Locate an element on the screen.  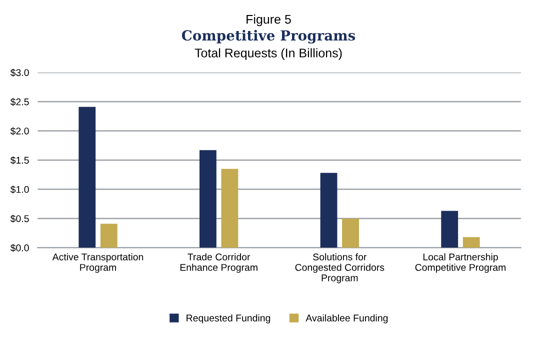
x-tick-label: Trade Corridor Enhance Program is located at coordinates (219, 263).